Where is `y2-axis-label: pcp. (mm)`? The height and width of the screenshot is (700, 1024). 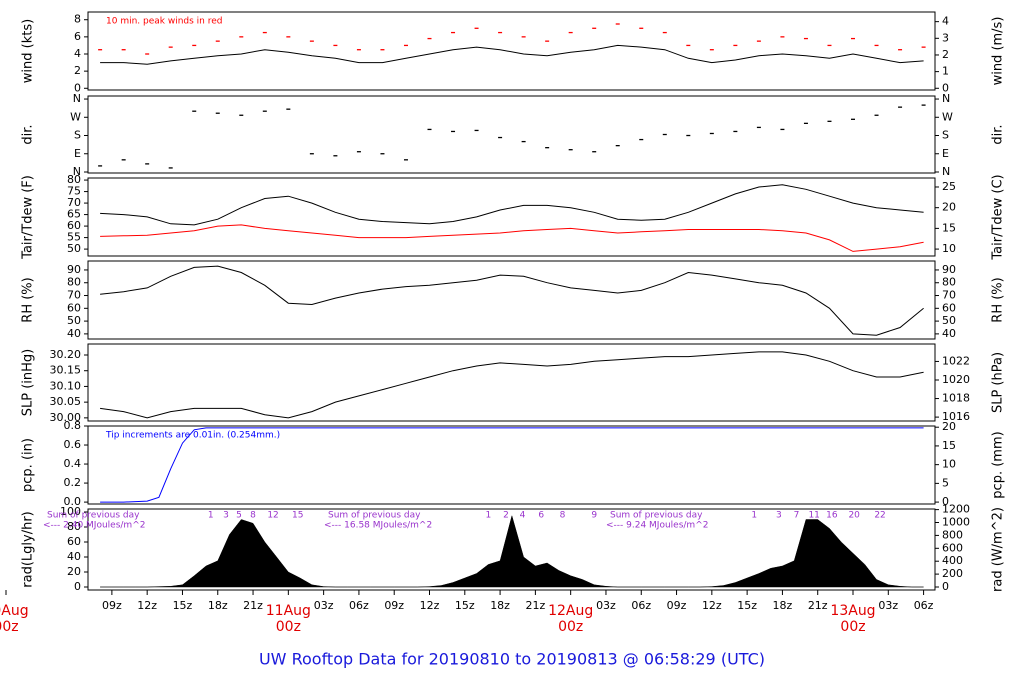
y2-axis-label: pcp. (mm) is located at coordinates (998, 464).